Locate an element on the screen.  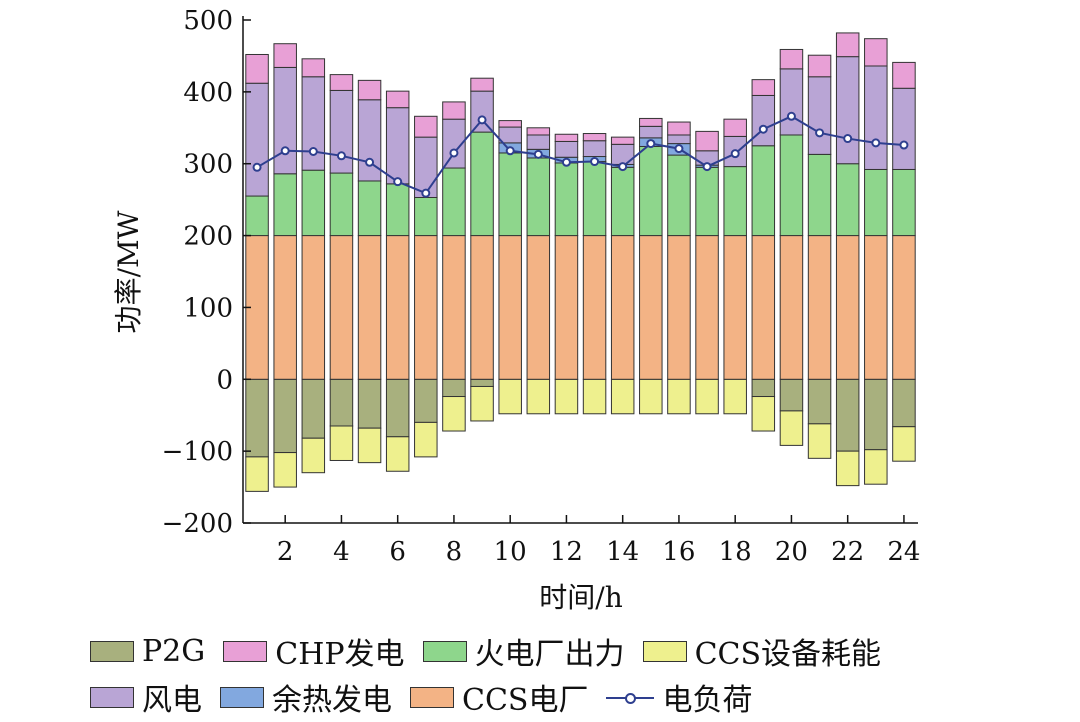
legend-row-2: 风电 余热发电 CCS电厂 电负荷 is located at coordinates (585, 697).